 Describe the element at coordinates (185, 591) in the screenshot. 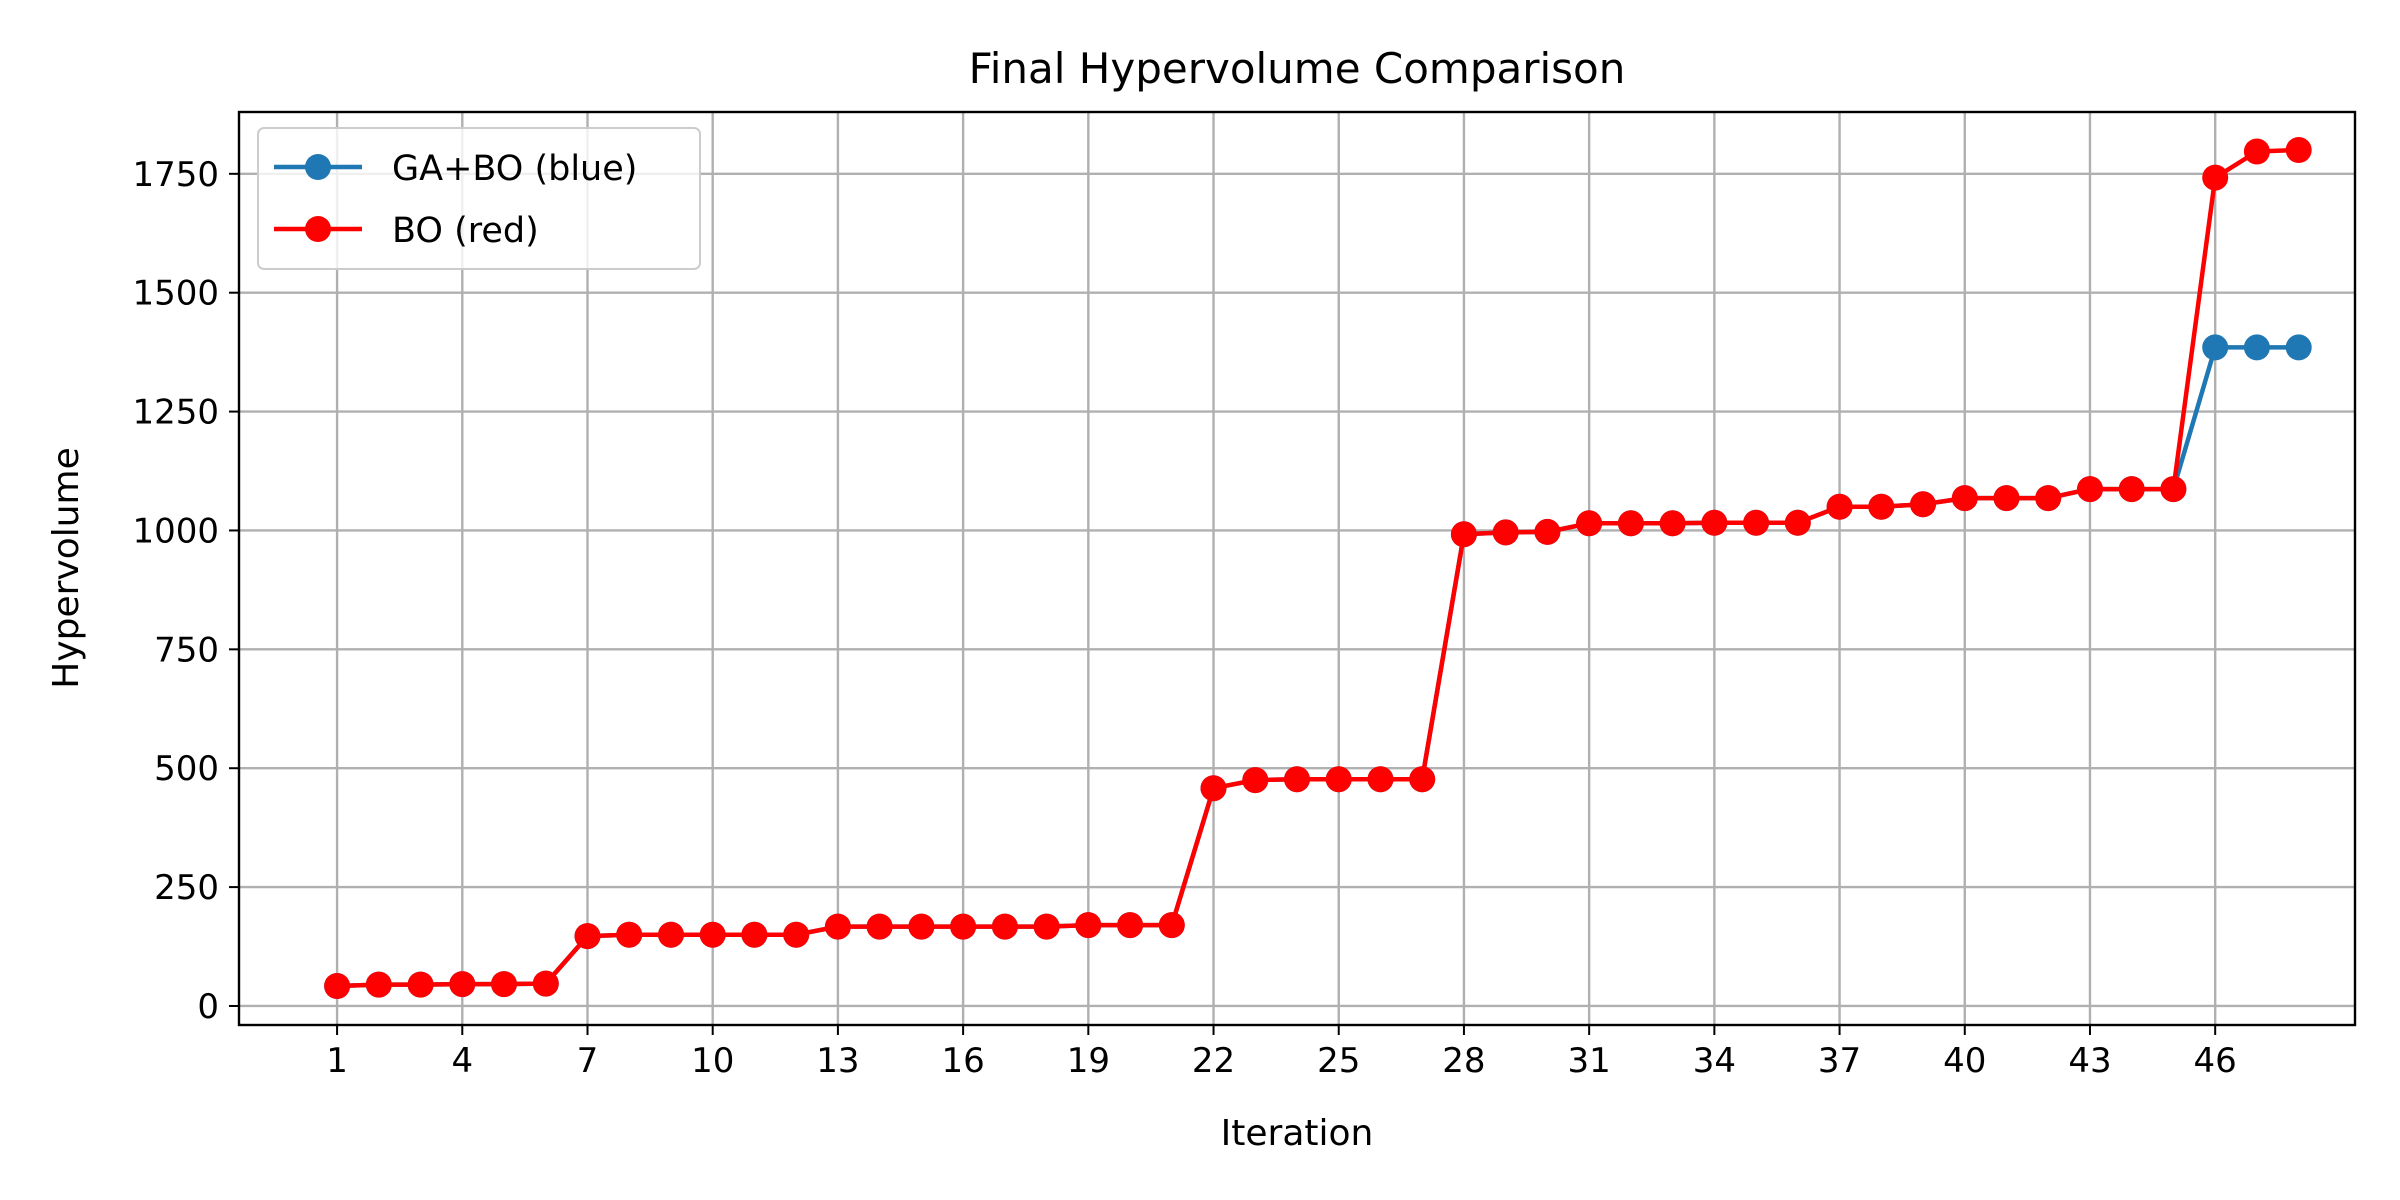

I see `y-axis-ticks: 0 250 500 750 1000 1250 1500 1750` at that location.